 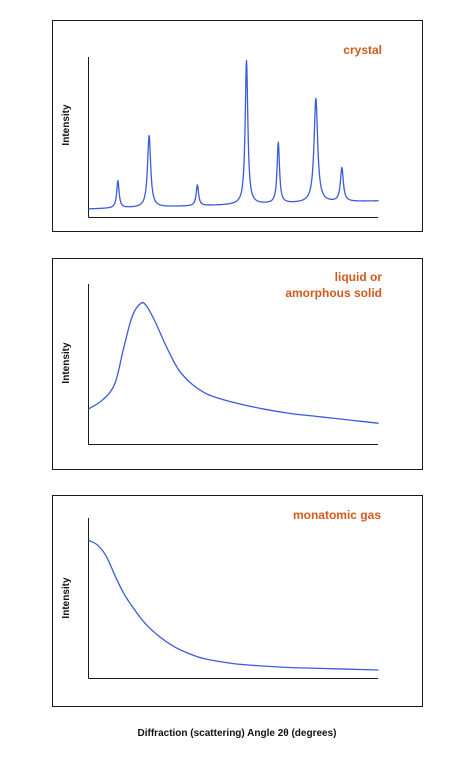 I want to click on panel-liquid-title: liquid or amorphous solid, so click(x=333, y=285).